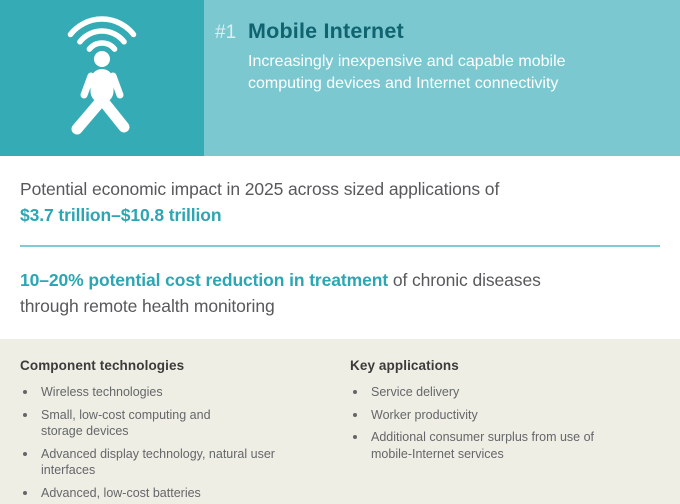  What do you see at coordinates (121, 492) in the screenshot?
I see `list-item-text: Advanced, low-cost batteries` at bounding box center [121, 492].